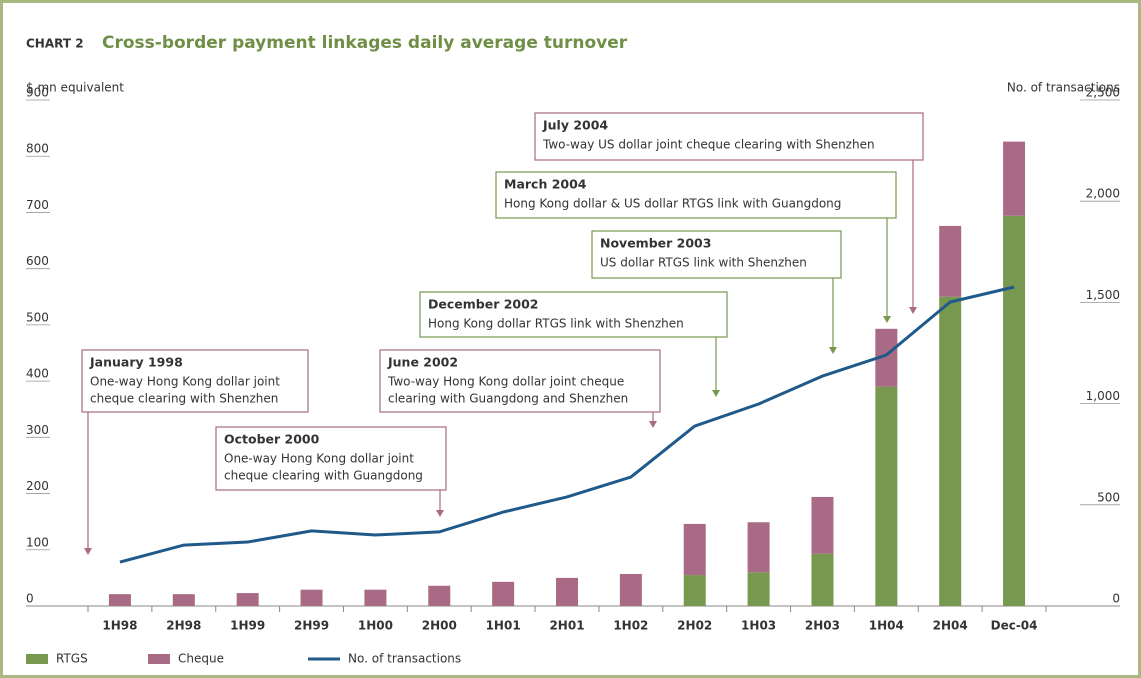 Image resolution: width=1141 pixels, height=678 pixels. What do you see at coordinates (556, 324) in the screenshot?
I see `annotation-text: Hong Kong dollar RTGS link with Shenzhen` at bounding box center [556, 324].